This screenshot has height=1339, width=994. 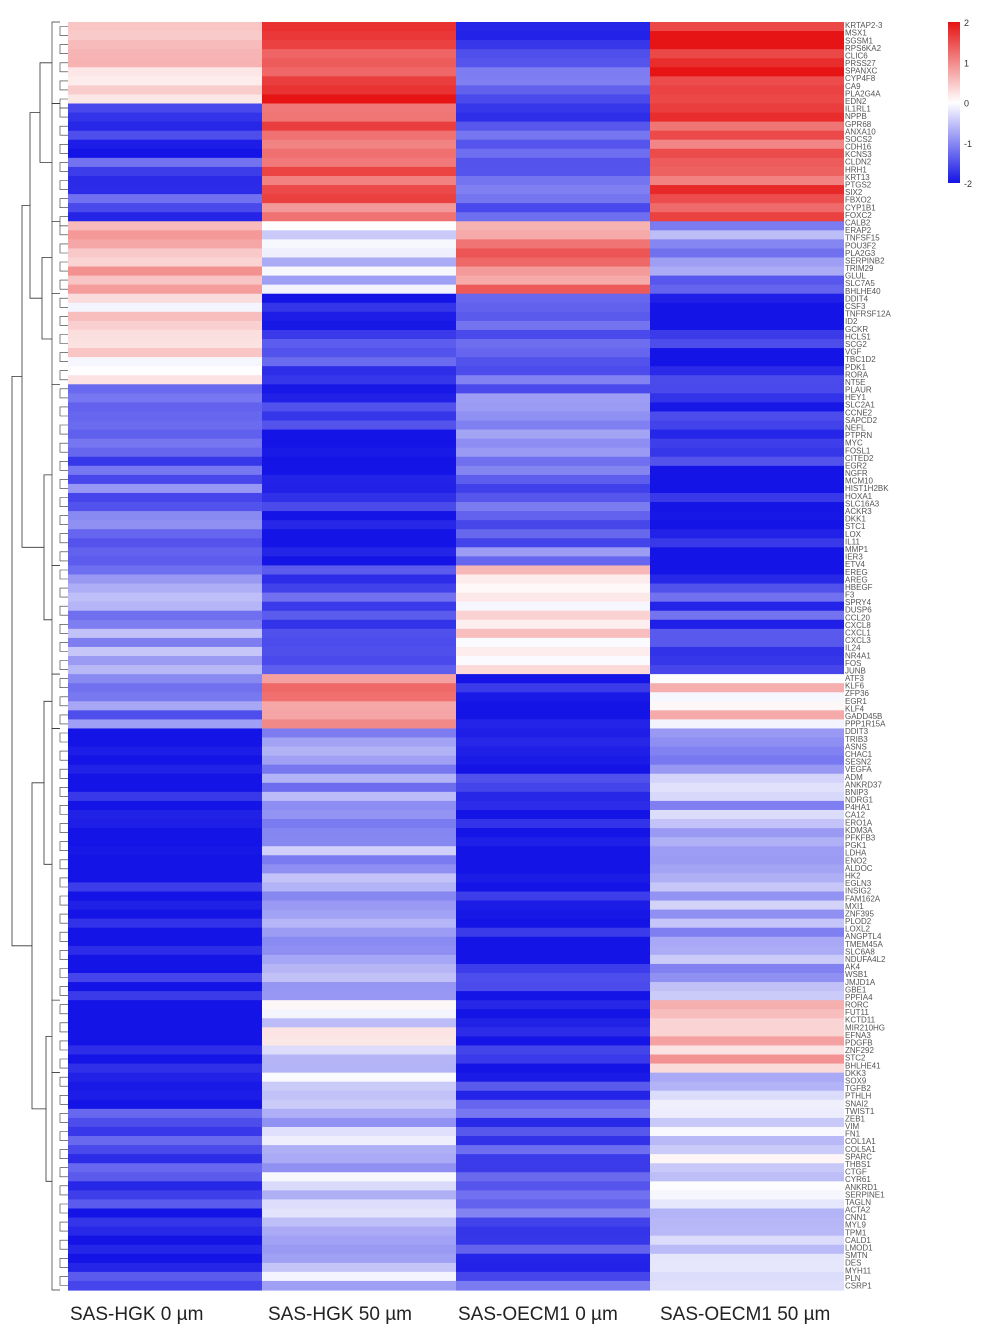 I want to click on row-label: CDH16, so click(x=858, y=147).